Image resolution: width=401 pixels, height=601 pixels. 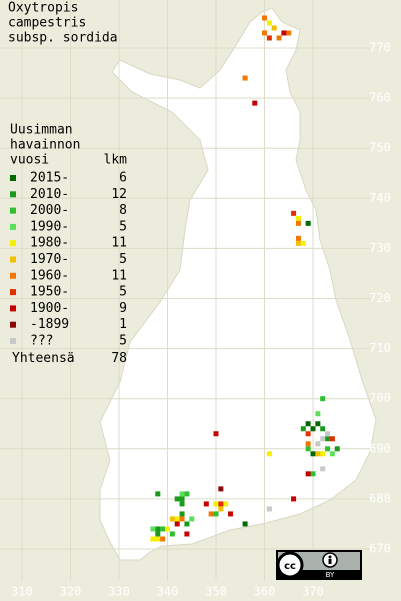 I want to click on y-tick-label: 760, so click(x=380, y=98).